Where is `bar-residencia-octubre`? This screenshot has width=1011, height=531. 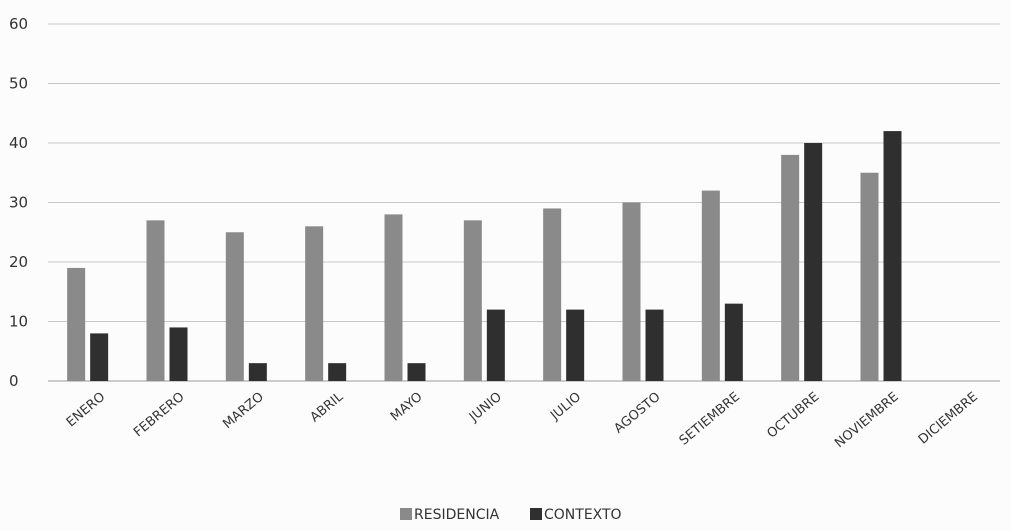
bar-residencia-octubre is located at coordinates (790, 267).